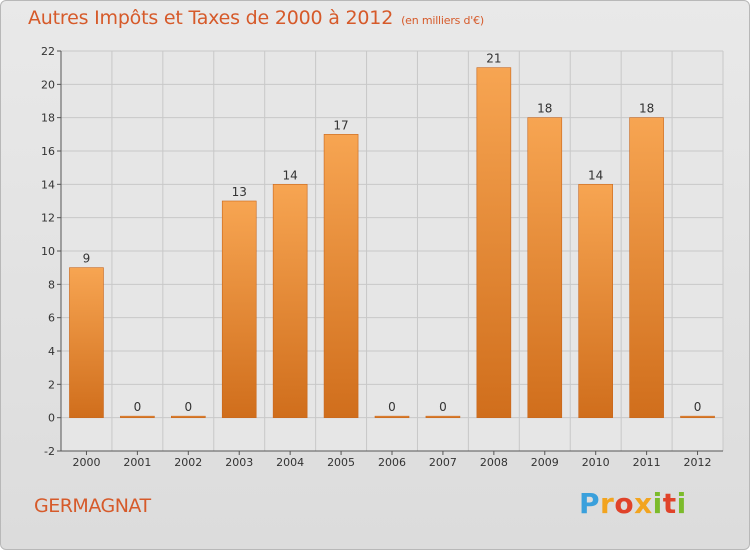 The width and height of the screenshot is (750, 550). I want to click on x-tick-label: 2001, so click(137, 462).